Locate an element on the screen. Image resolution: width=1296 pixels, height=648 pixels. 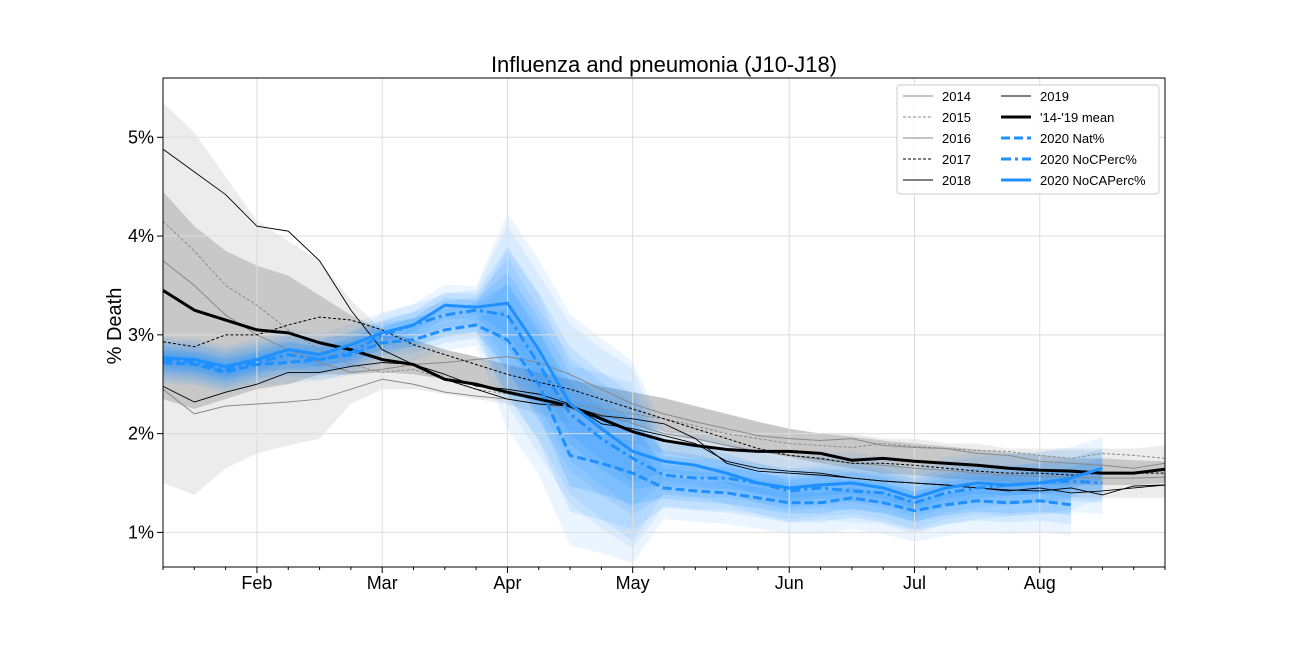
y-tick-label: 1% is located at coordinates (141, 532).